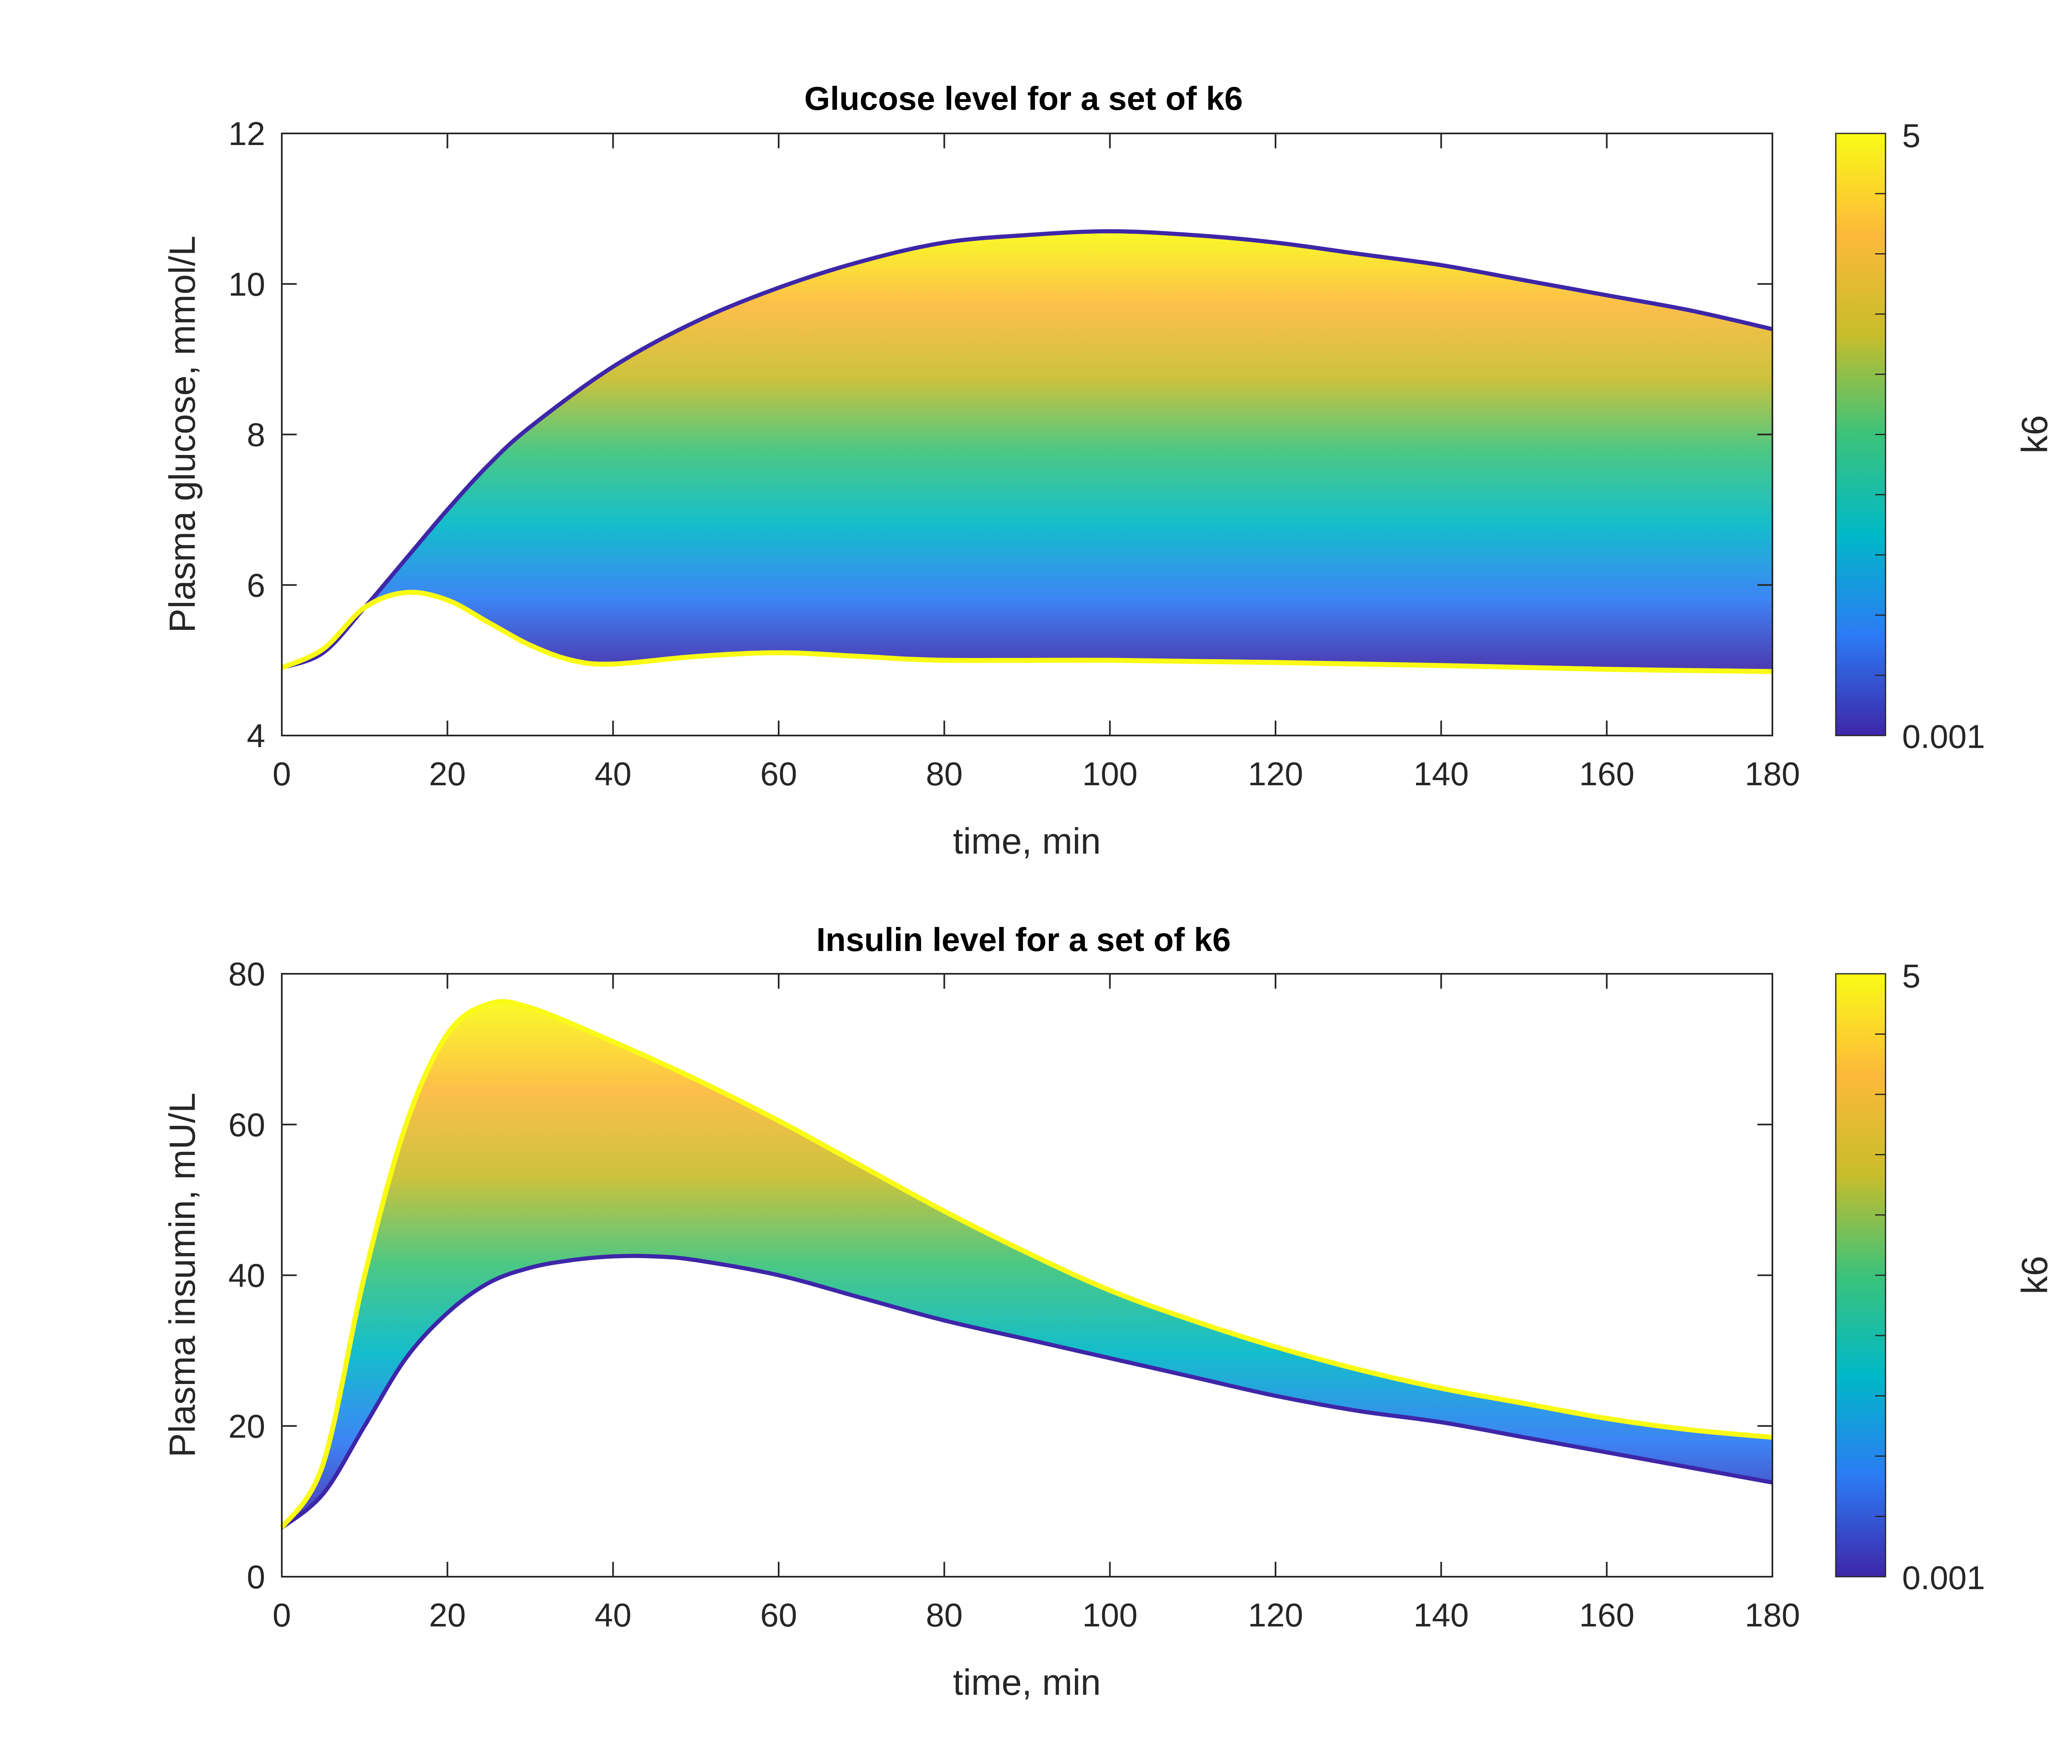 This screenshot has height=1764, width=2072. I want to click on glucose-chart-title: Glucose level for a set of k6, so click(1023, 98).